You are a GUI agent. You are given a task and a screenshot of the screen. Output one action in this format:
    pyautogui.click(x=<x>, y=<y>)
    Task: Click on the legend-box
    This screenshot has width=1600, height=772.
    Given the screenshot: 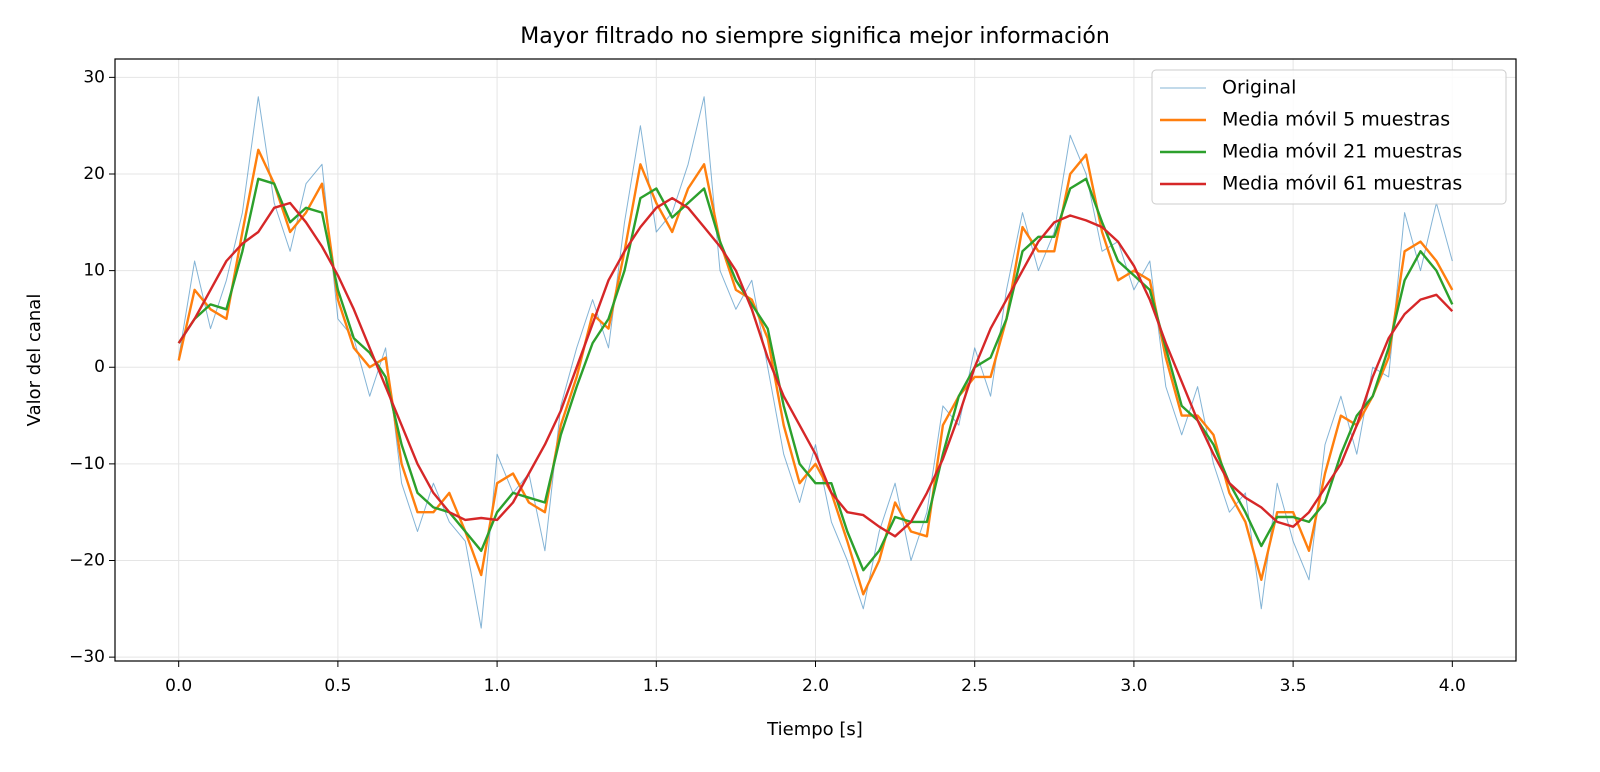 What is the action you would take?
    pyautogui.click(x=1329, y=137)
    